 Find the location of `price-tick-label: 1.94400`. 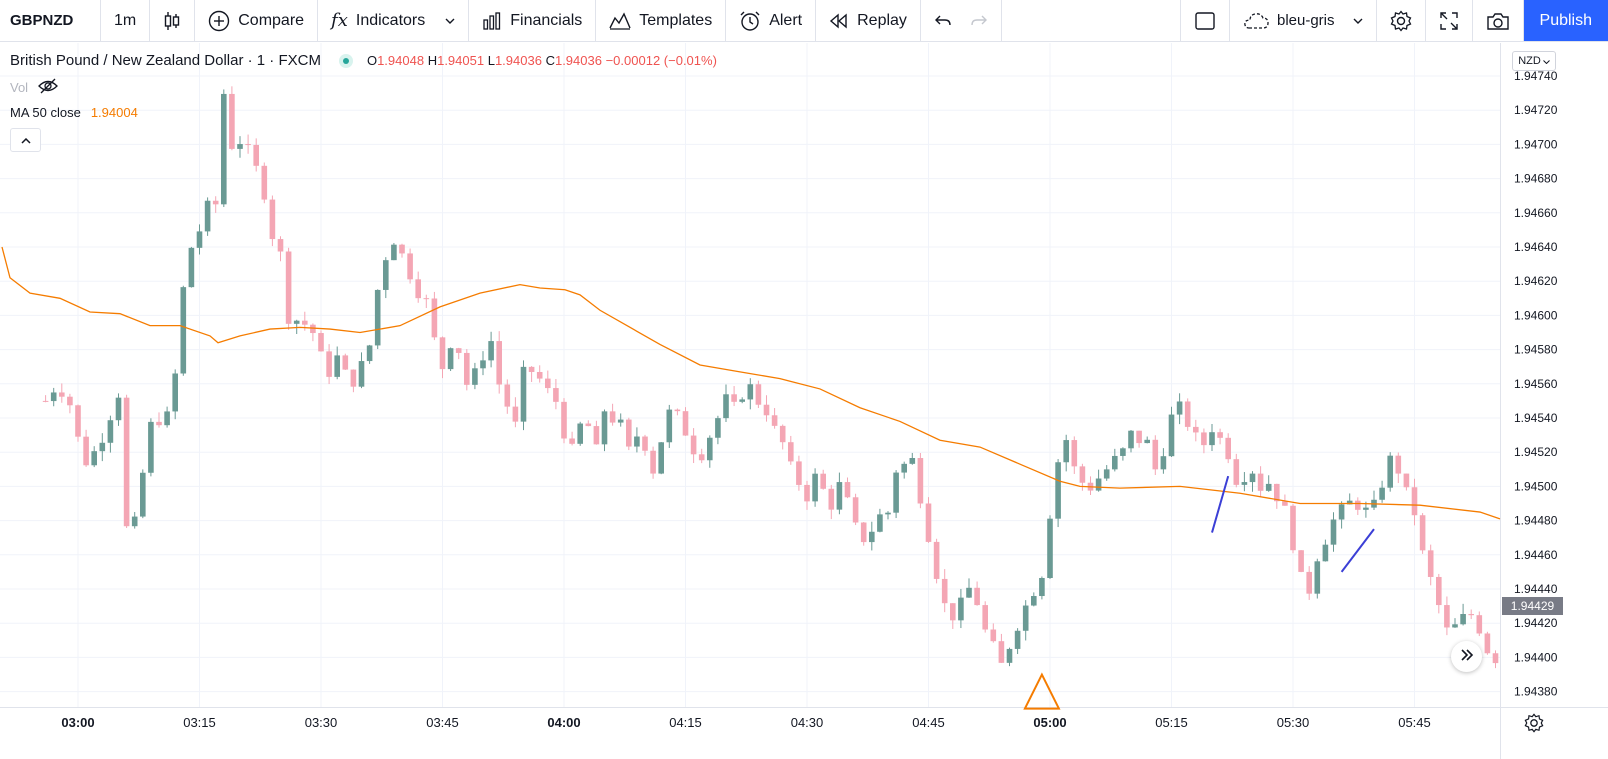

price-tick-label: 1.94400 is located at coordinates (1536, 657).